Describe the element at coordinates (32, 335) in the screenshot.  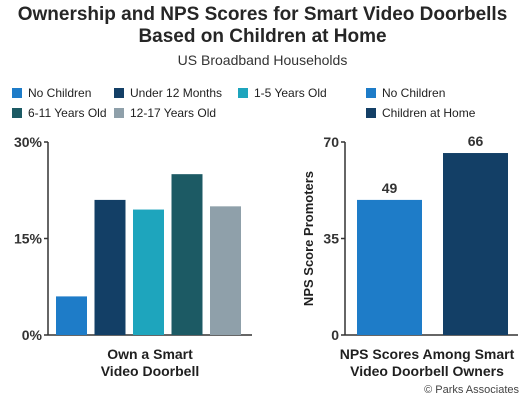
I see `y-tick-label: 0%` at that location.